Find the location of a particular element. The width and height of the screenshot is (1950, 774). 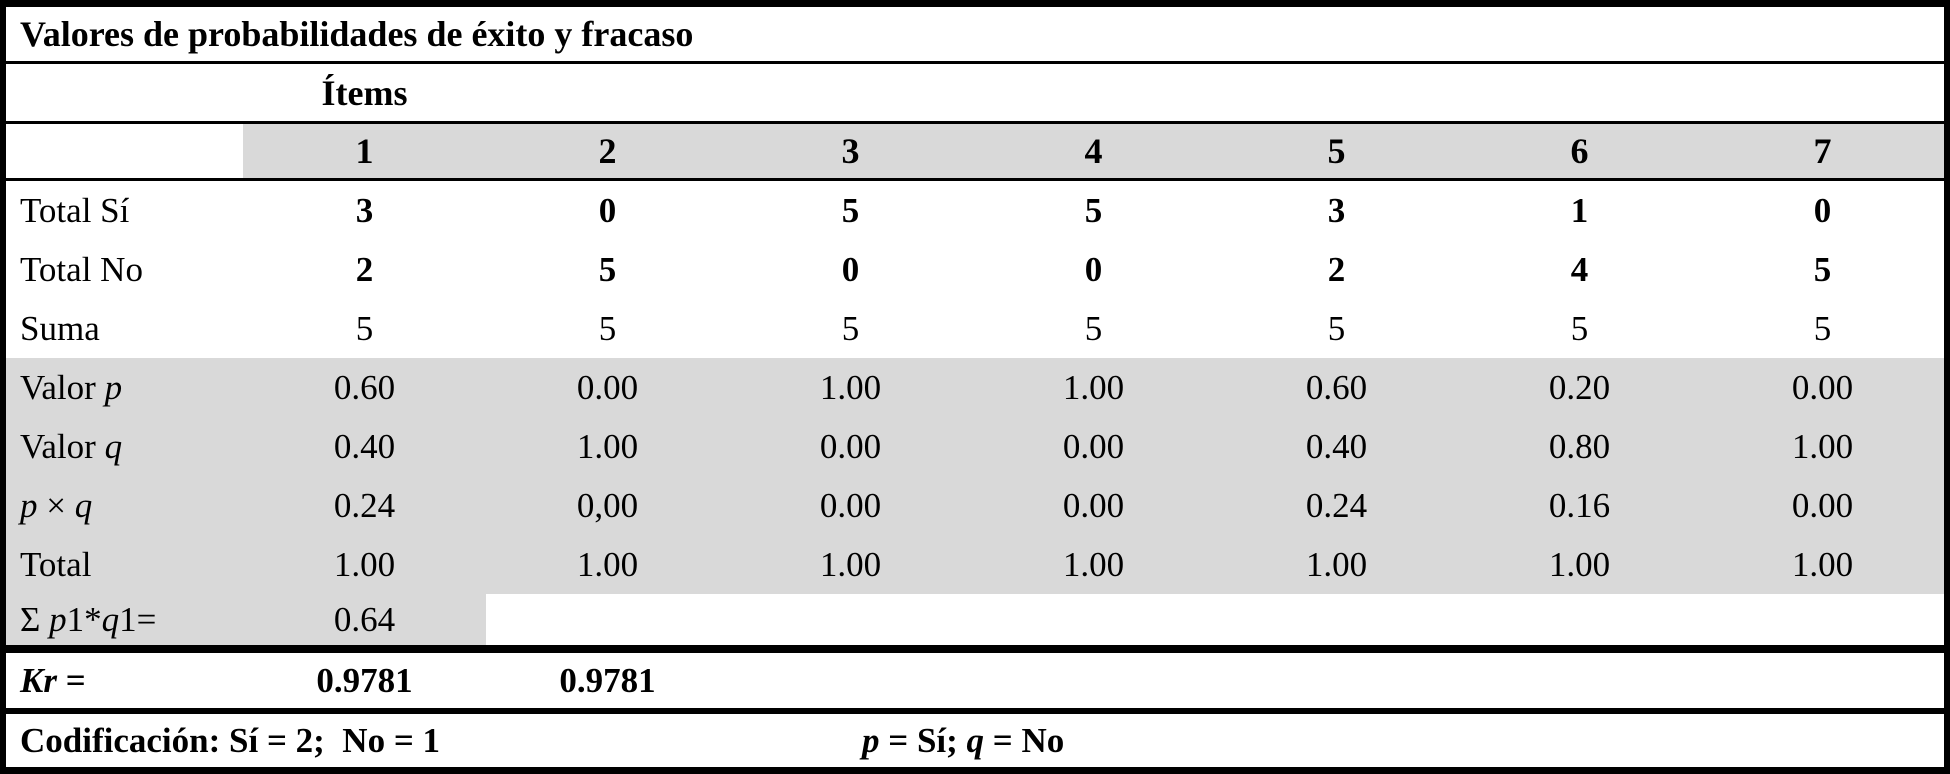

value-cell-r3-c6: 5 is located at coordinates (1579, 328).